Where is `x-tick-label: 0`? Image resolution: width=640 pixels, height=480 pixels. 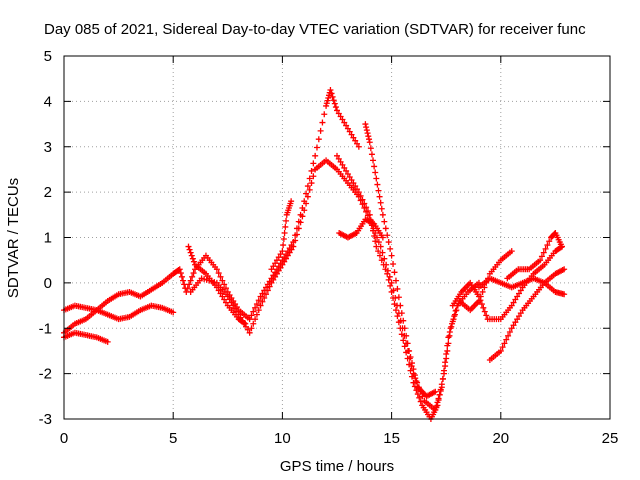 x-tick-label: 0 is located at coordinates (64, 438).